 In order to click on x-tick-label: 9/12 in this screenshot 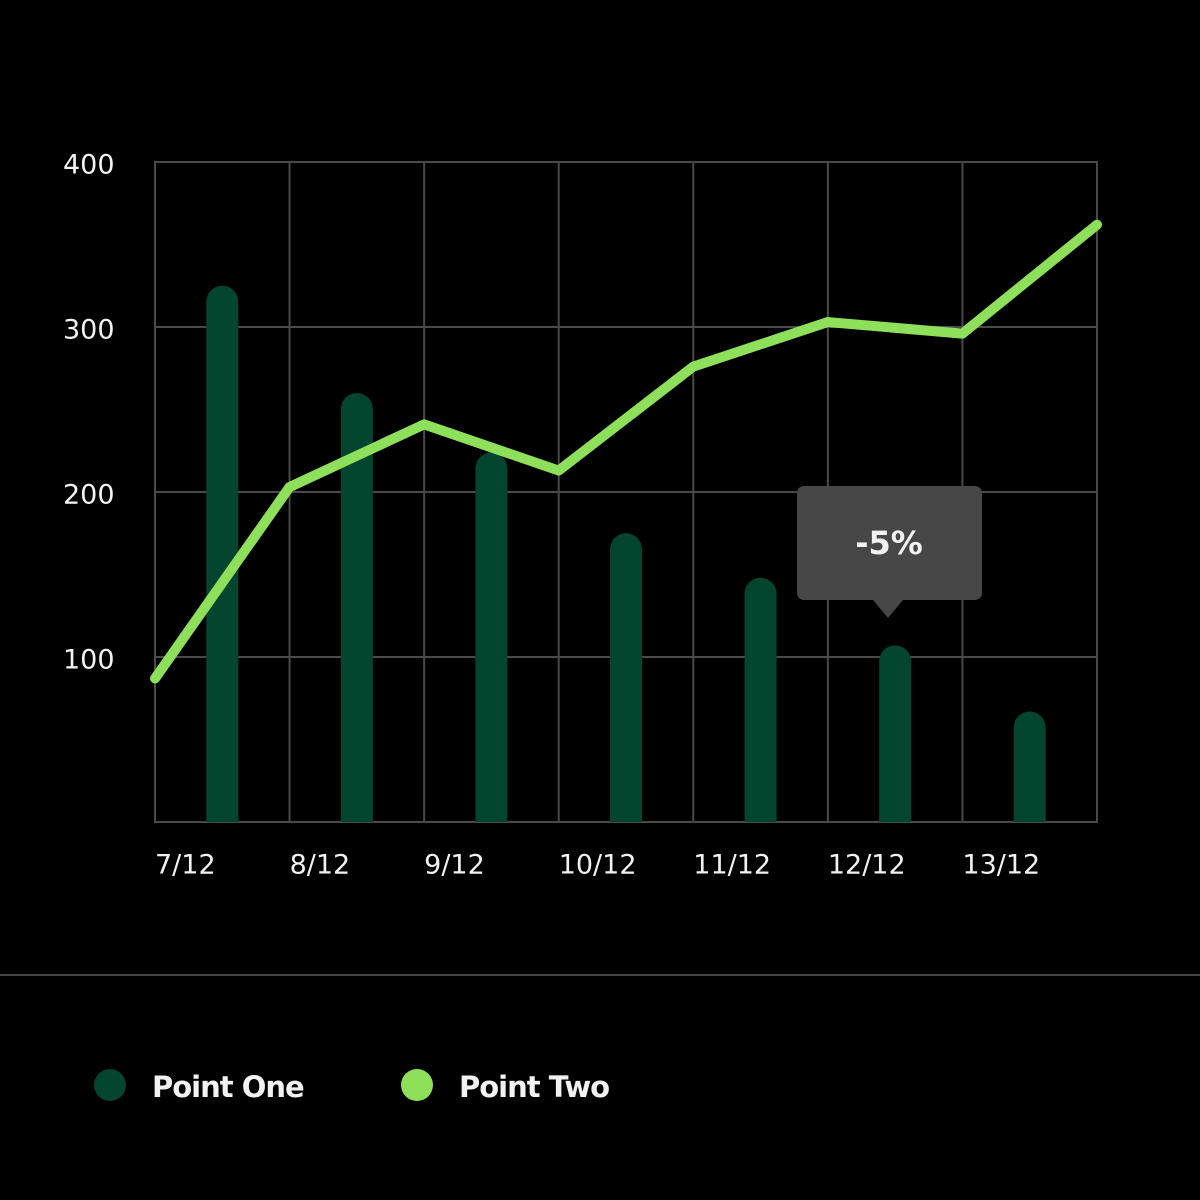, I will do `click(454, 865)`.